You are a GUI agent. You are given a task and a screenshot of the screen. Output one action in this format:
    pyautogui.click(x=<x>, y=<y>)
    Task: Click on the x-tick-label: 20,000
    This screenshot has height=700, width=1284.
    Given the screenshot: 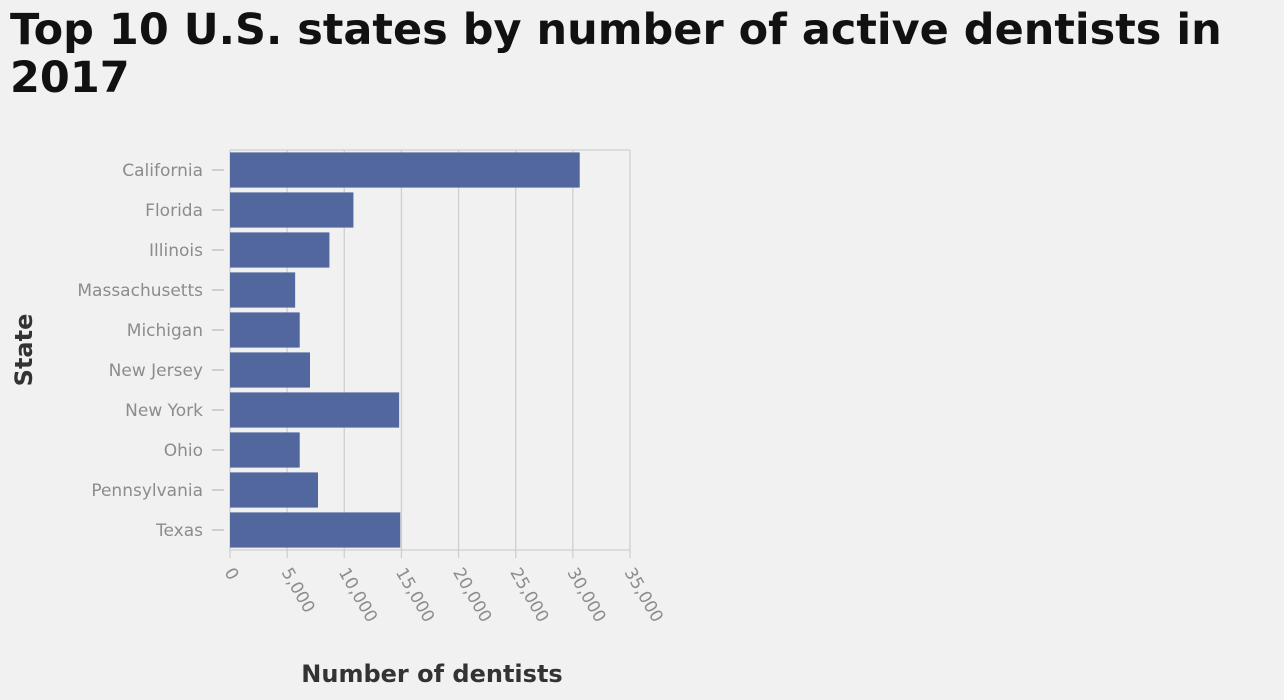 What is the action you would take?
    pyautogui.click(x=471, y=596)
    